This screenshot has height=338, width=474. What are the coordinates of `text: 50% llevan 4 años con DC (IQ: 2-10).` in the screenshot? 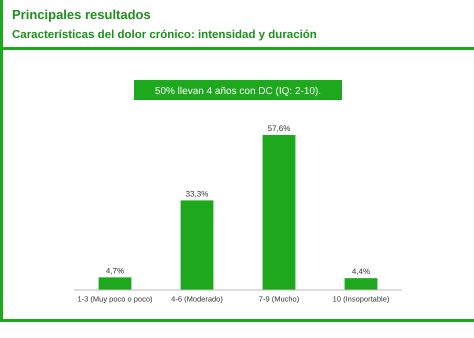 It's located at (238, 91).